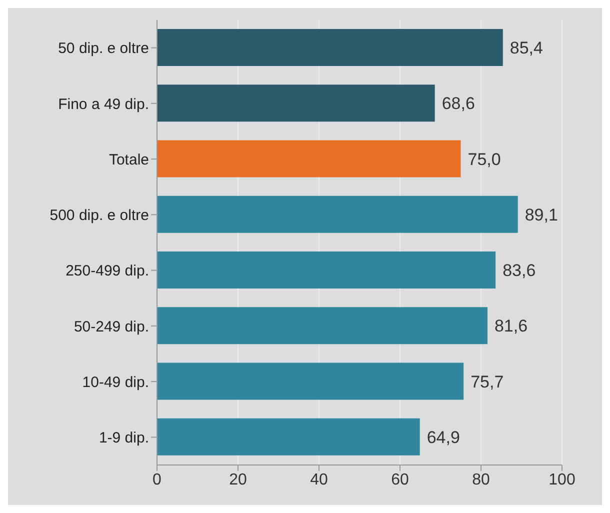 The width and height of the screenshot is (610, 513). What do you see at coordinates (458, 104) in the screenshot?
I see `data-label: 68,6` at bounding box center [458, 104].